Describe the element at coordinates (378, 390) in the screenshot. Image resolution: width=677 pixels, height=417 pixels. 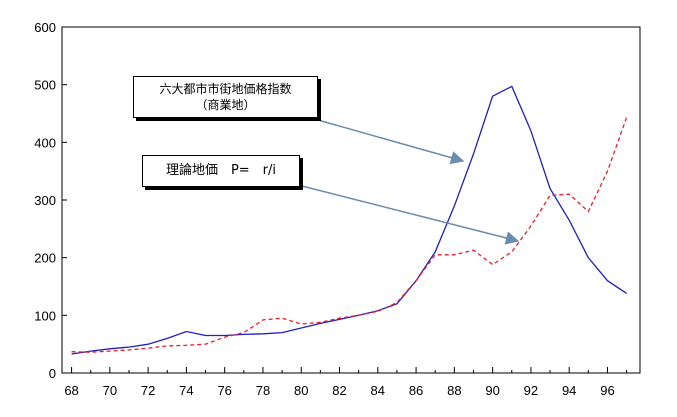
I see `x-tick-label: 84` at that location.